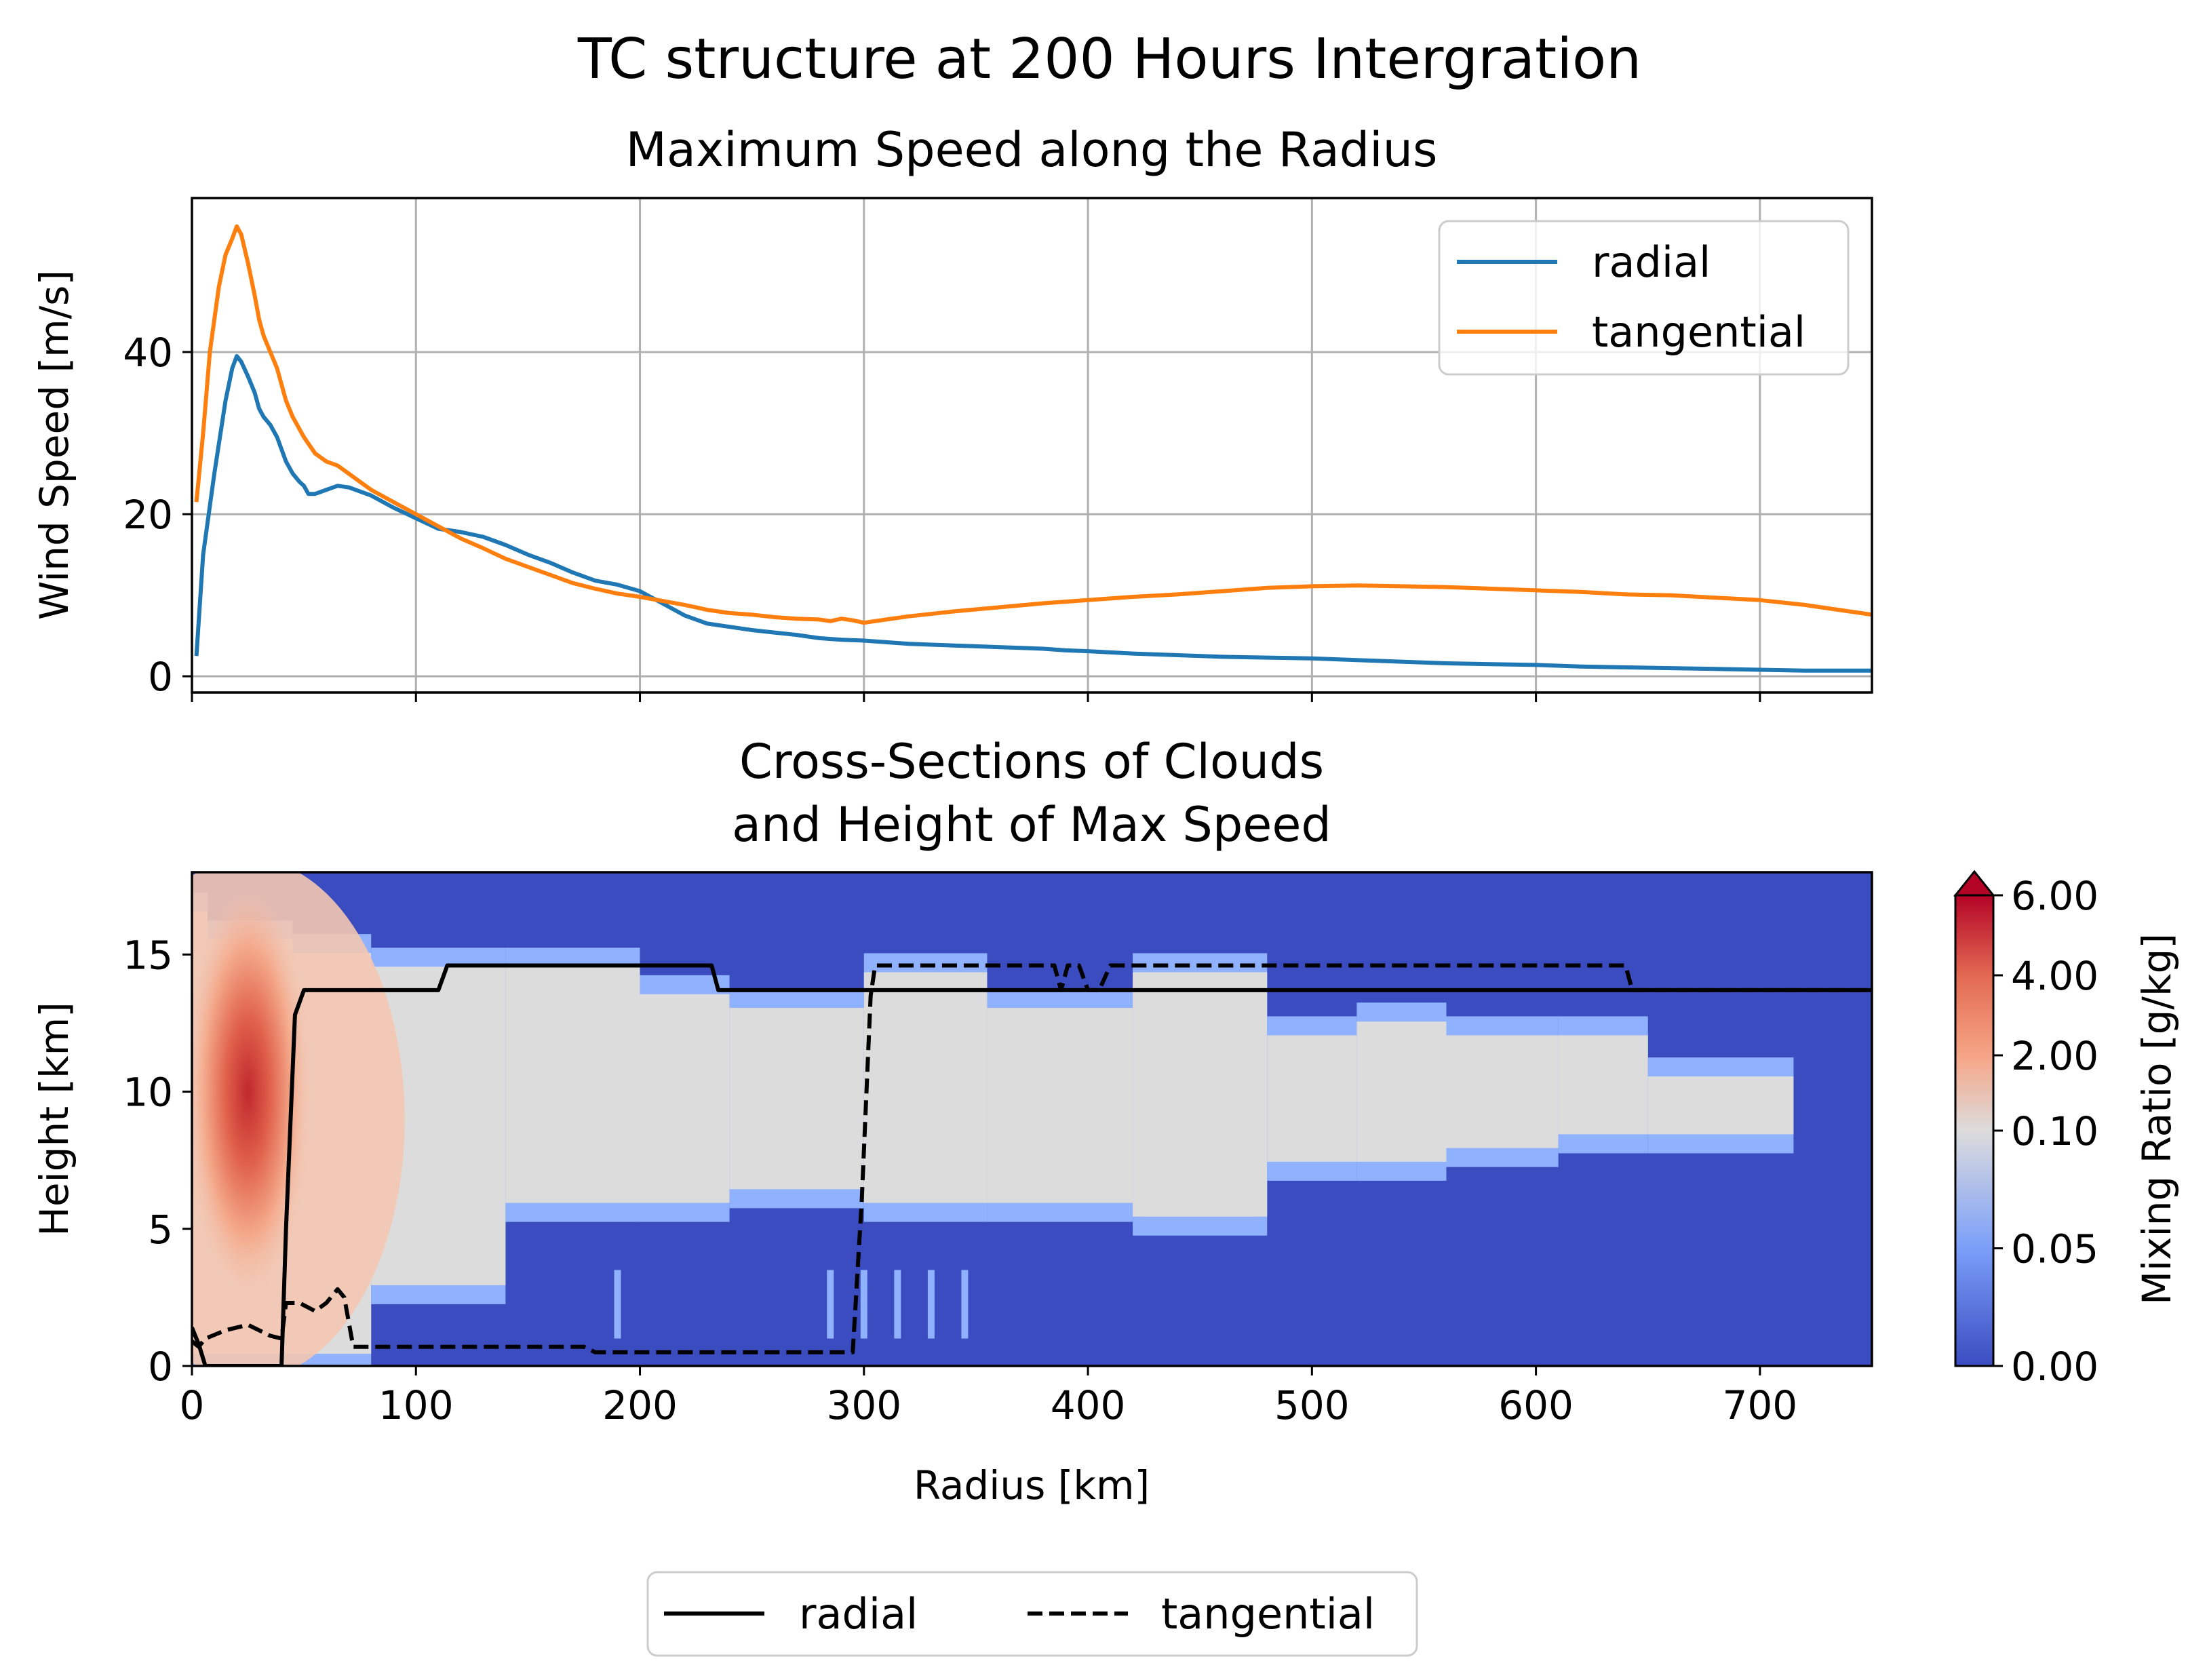 This screenshot has width=2207, height=1680. I want to click on colorbar-extend-arrow, so click(1974, 884).